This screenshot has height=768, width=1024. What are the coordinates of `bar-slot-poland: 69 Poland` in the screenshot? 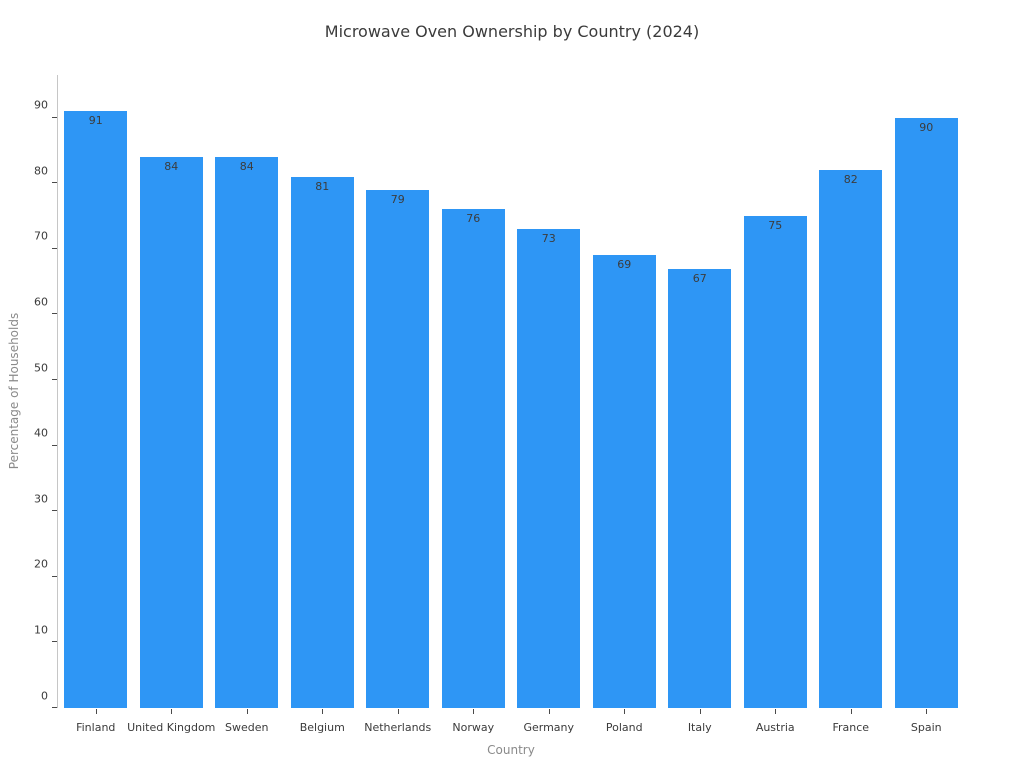 It's located at (625, 404).